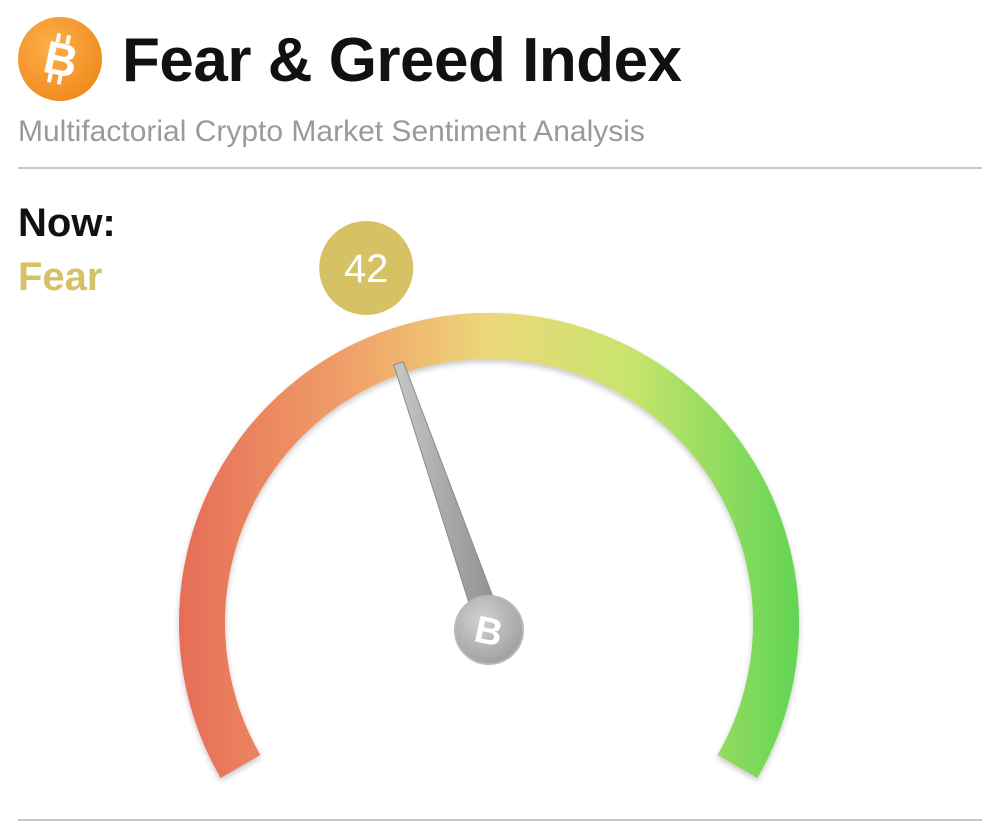  I want to click on now-label: Now:, so click(67, 223).